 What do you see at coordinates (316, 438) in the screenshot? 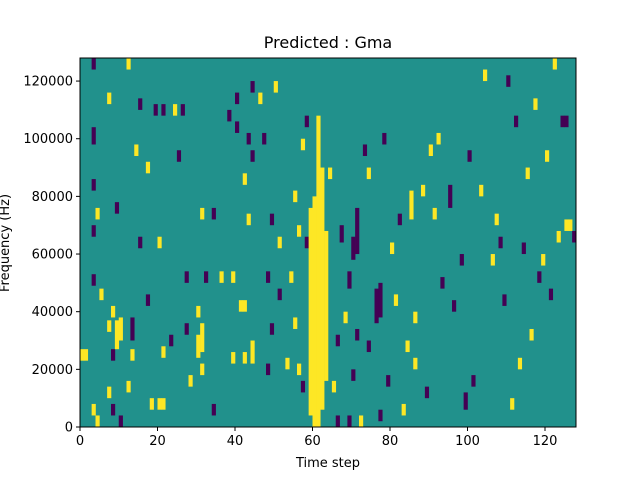
I see `x-axis-ticks: 0 20 40 60 80 100 120` at bounding box center [316, 438].